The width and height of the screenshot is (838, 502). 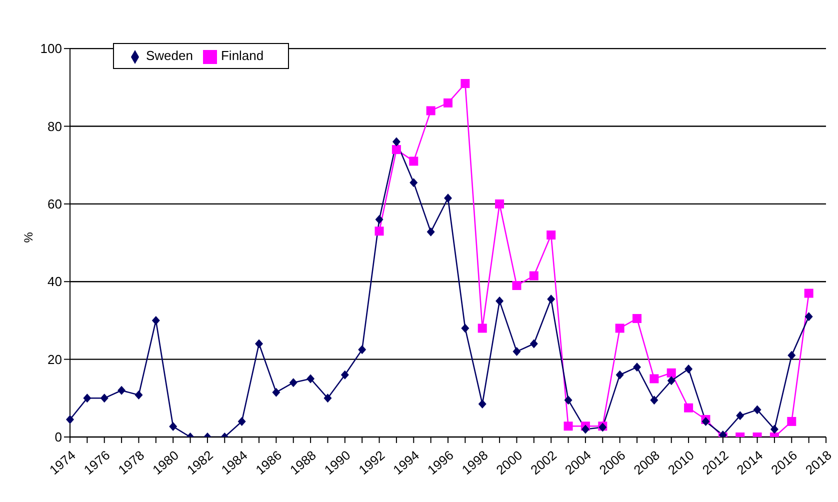 What do you see at coordinates (242, 55) in the screenshot?
I see `legend-label: Finland` at bounding box center [242, 55].